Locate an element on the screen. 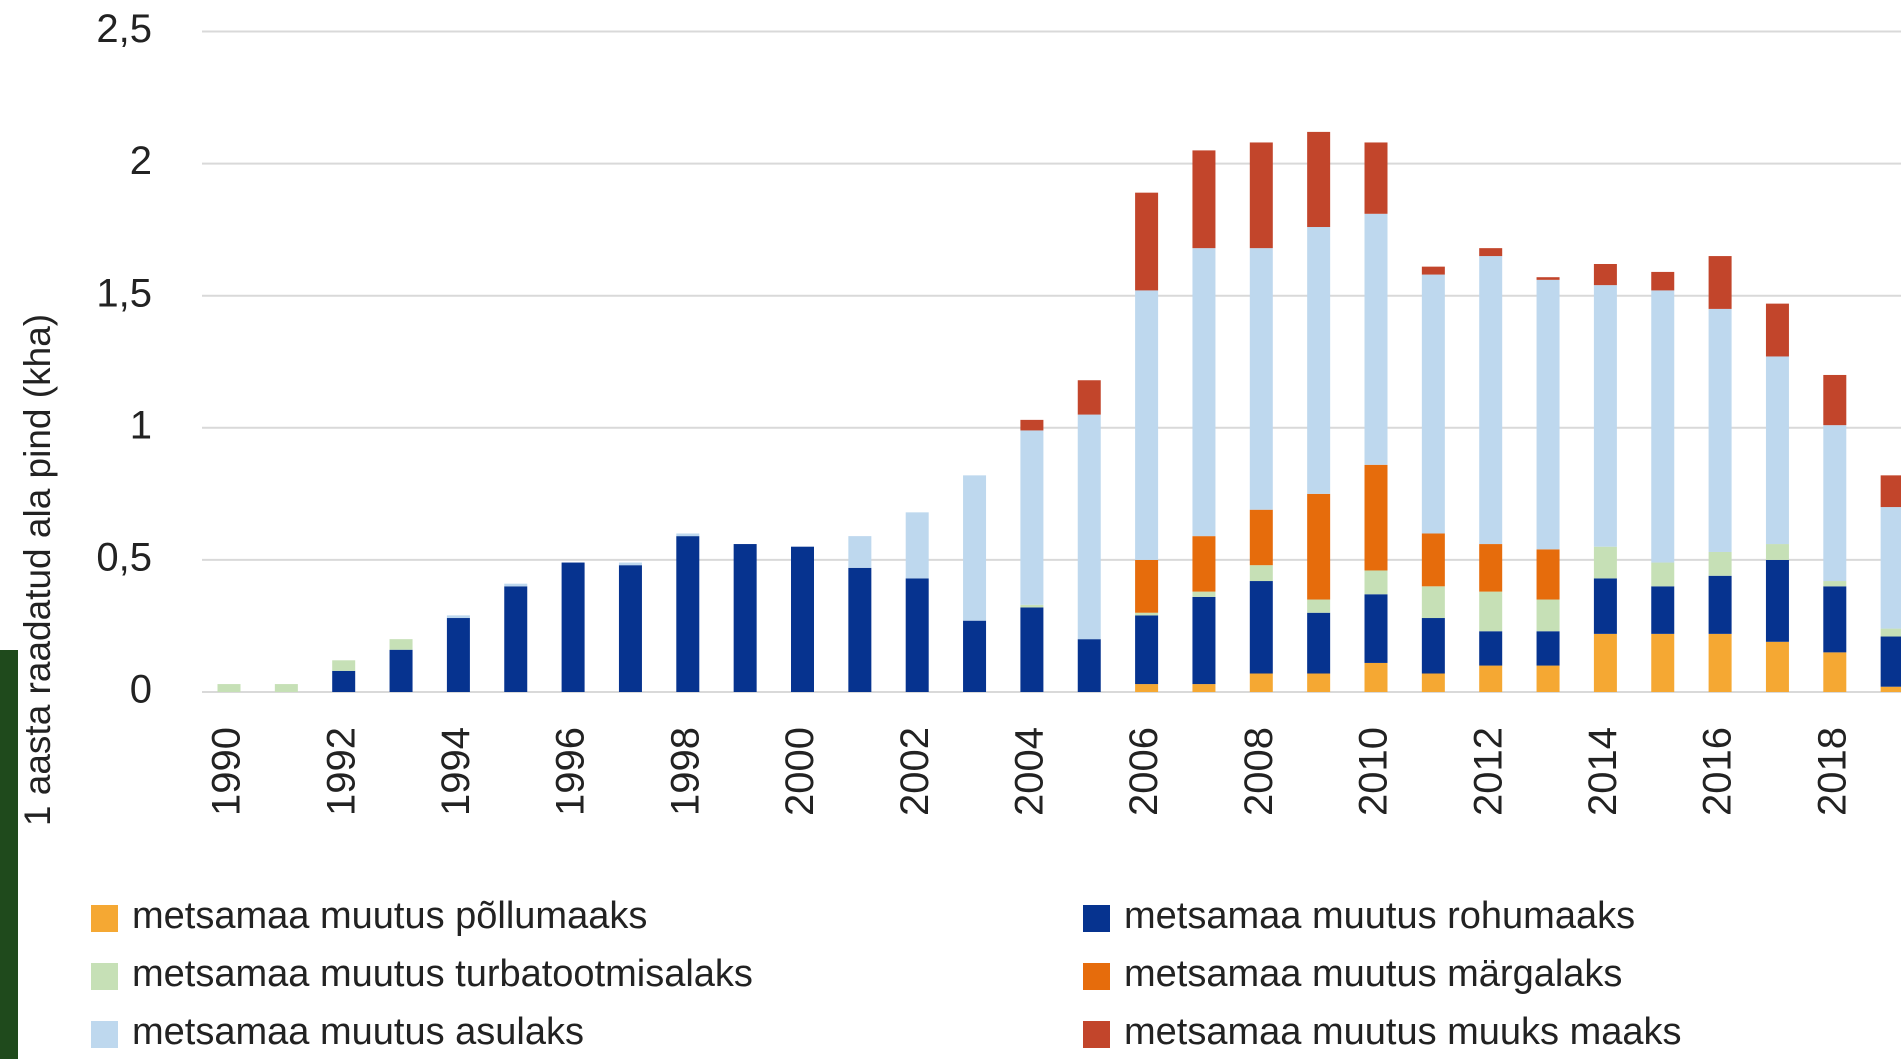  legend-label: metsamaa muutus rohumaaks is located at coordinates (1379, 916).